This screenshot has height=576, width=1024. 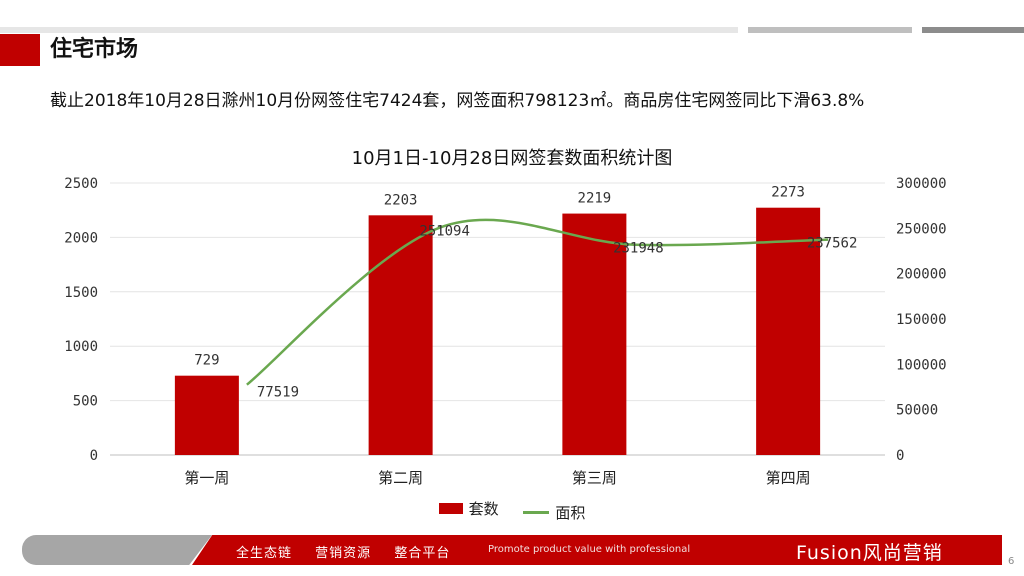 I want to click on legend-item-line: 面积, so click(x=554, y=512).